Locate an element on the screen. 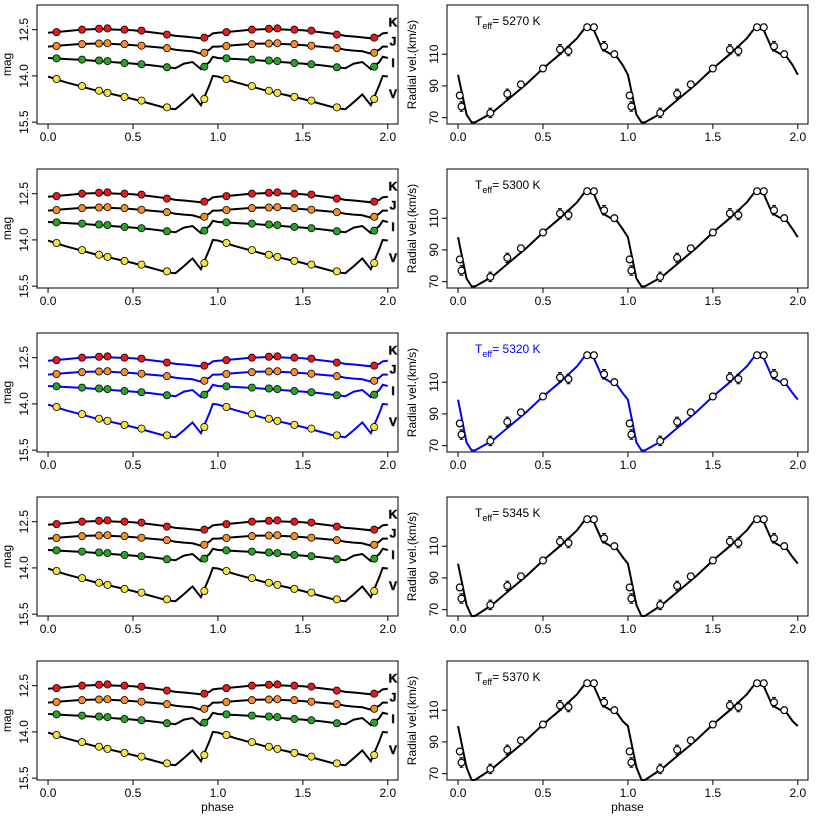  y-tick-label: 70 is located at coordinates (434, 118).